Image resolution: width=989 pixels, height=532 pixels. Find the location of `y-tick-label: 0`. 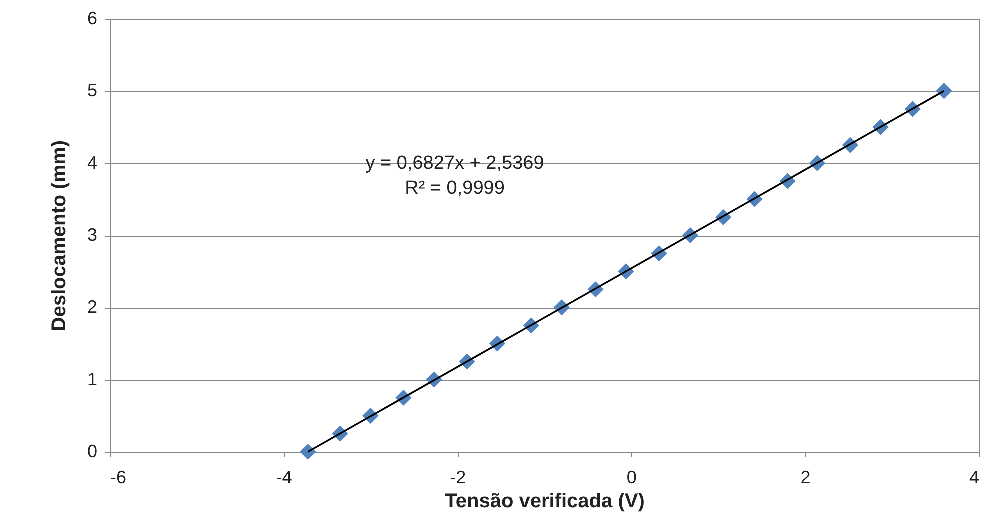

y-tick-label: 0 is located at coordinates (92, 452).